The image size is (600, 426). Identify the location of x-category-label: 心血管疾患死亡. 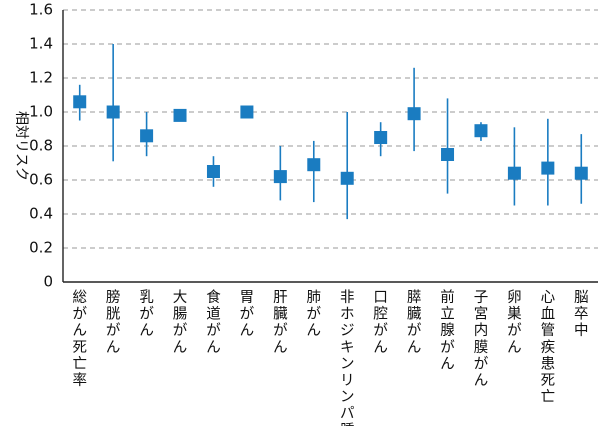
(548, 347).